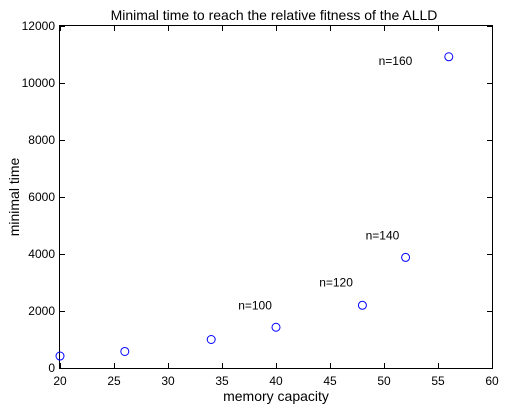 This screenshot has width=505, height=420. Describe the element at coordinates (114, 381) in the screenshot. I see `x-tick-label: 25` at that location.